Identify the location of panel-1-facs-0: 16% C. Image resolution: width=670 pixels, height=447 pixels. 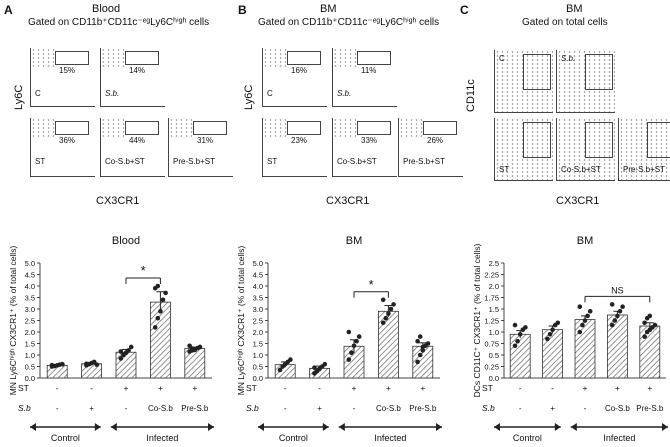
(294, 77).